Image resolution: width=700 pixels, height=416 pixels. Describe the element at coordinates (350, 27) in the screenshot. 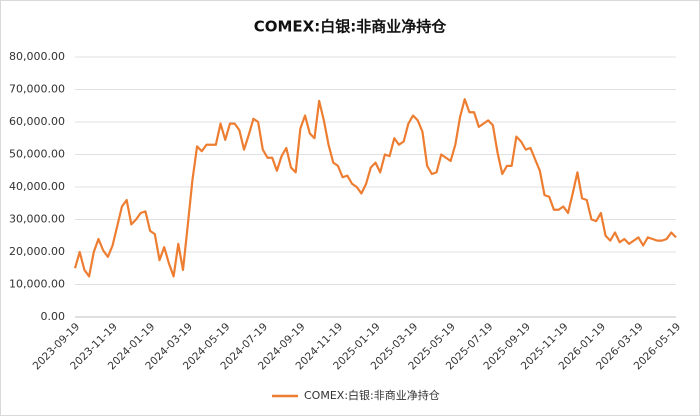

I see `chart-title: COMEX:白银:非商业净持仓` at that location.